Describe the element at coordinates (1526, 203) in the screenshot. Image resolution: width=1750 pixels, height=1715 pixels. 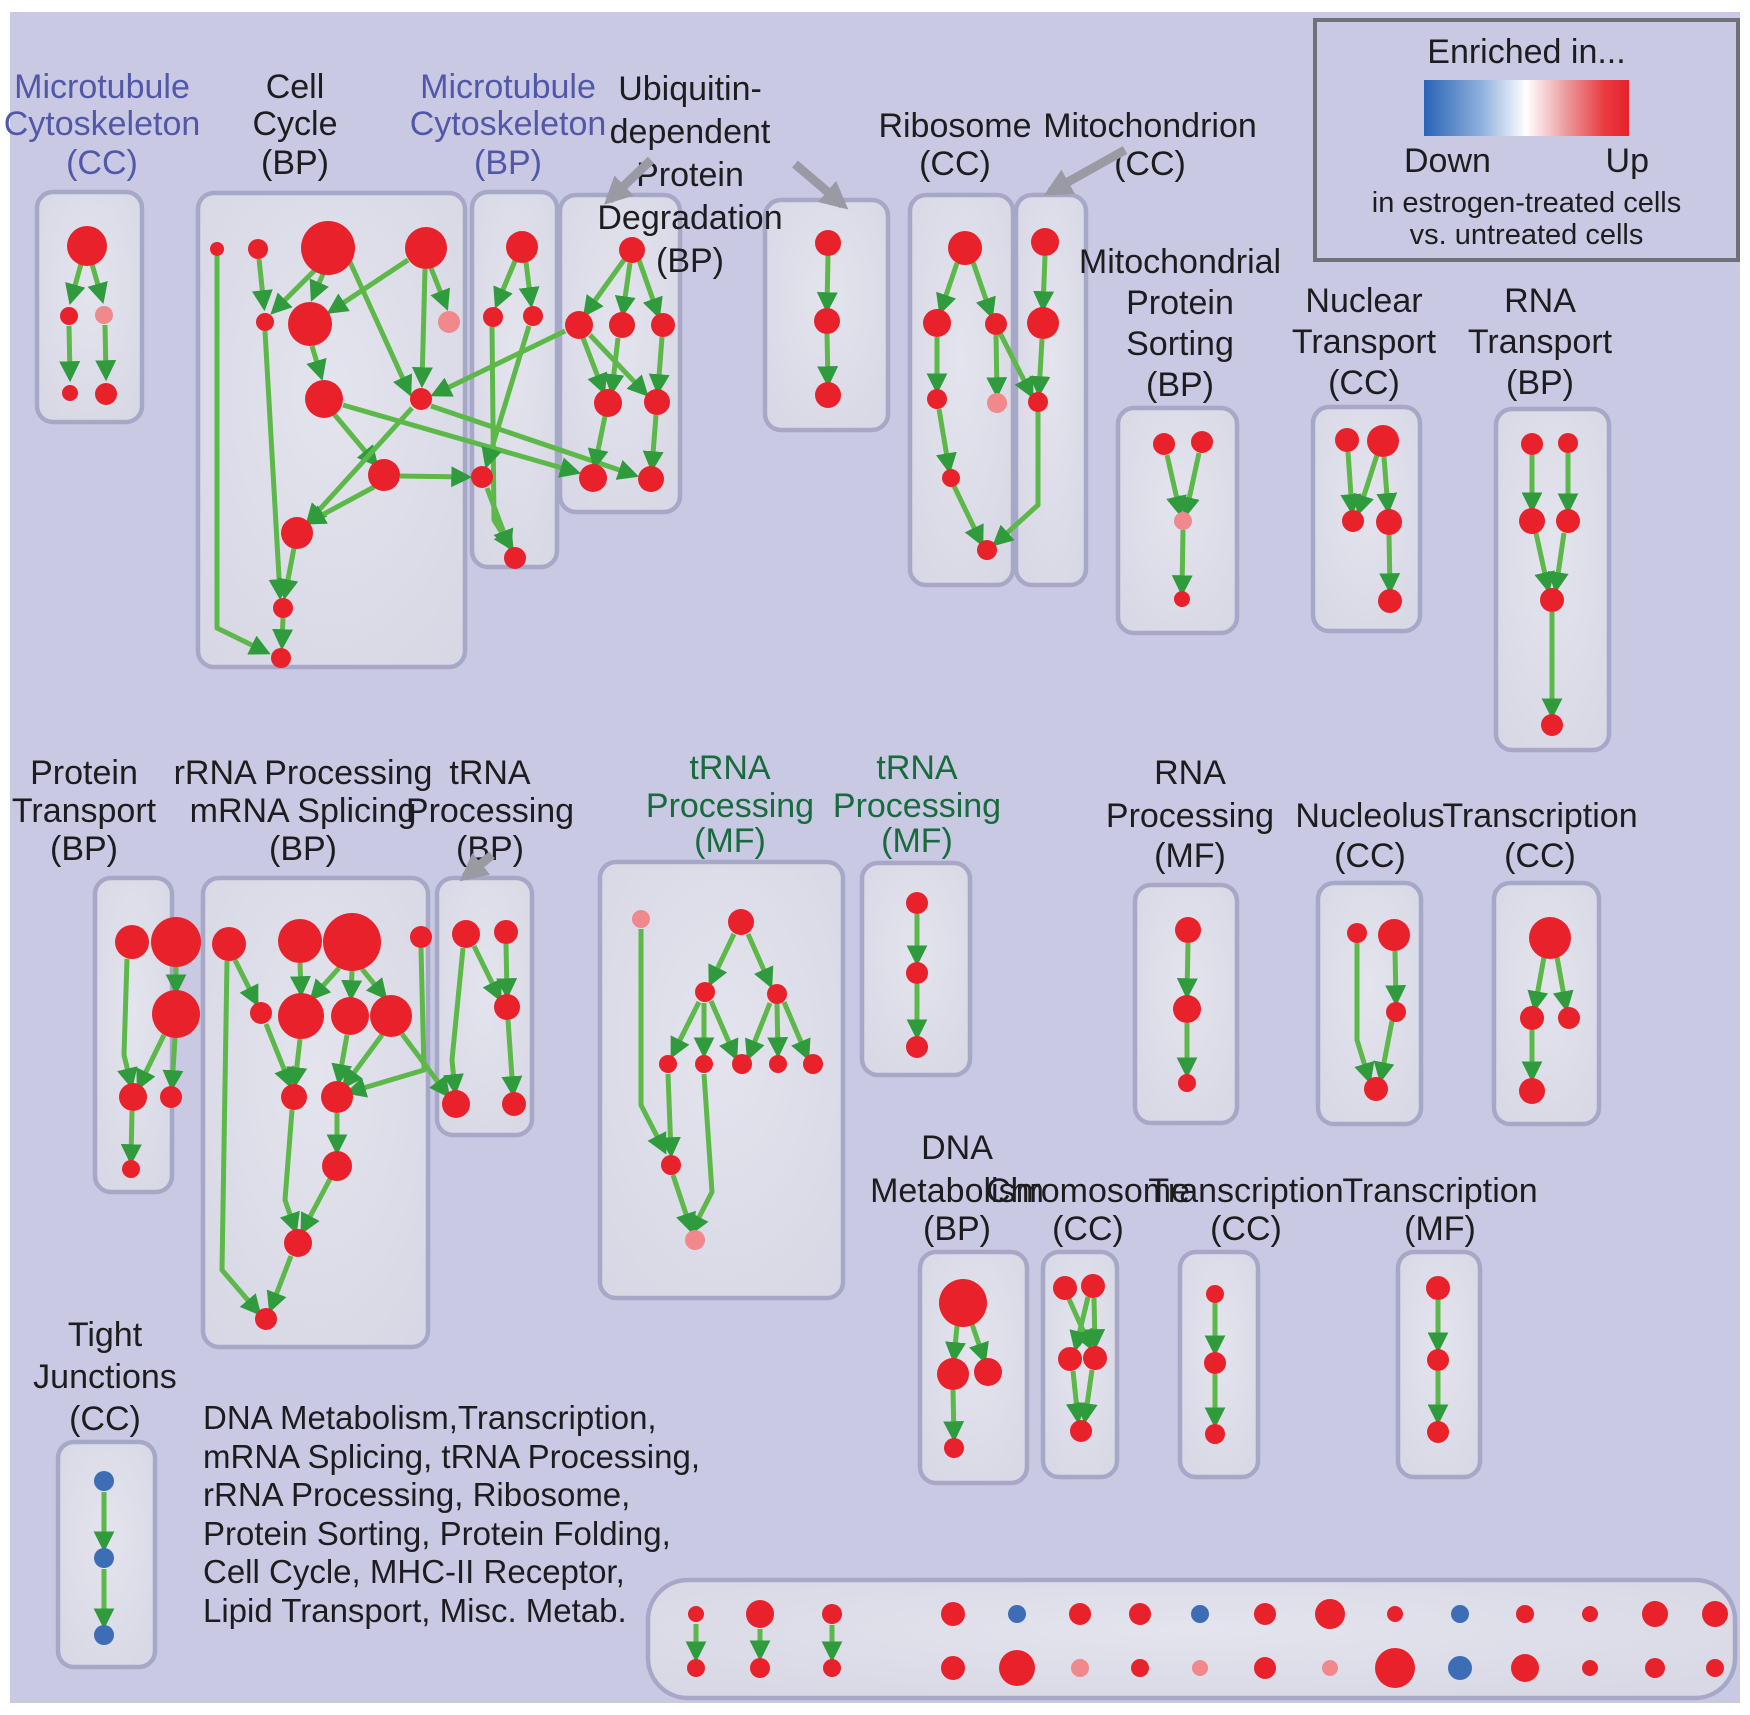
I see `legend-subtitle-1: in estrogen-treated cells` at that location.